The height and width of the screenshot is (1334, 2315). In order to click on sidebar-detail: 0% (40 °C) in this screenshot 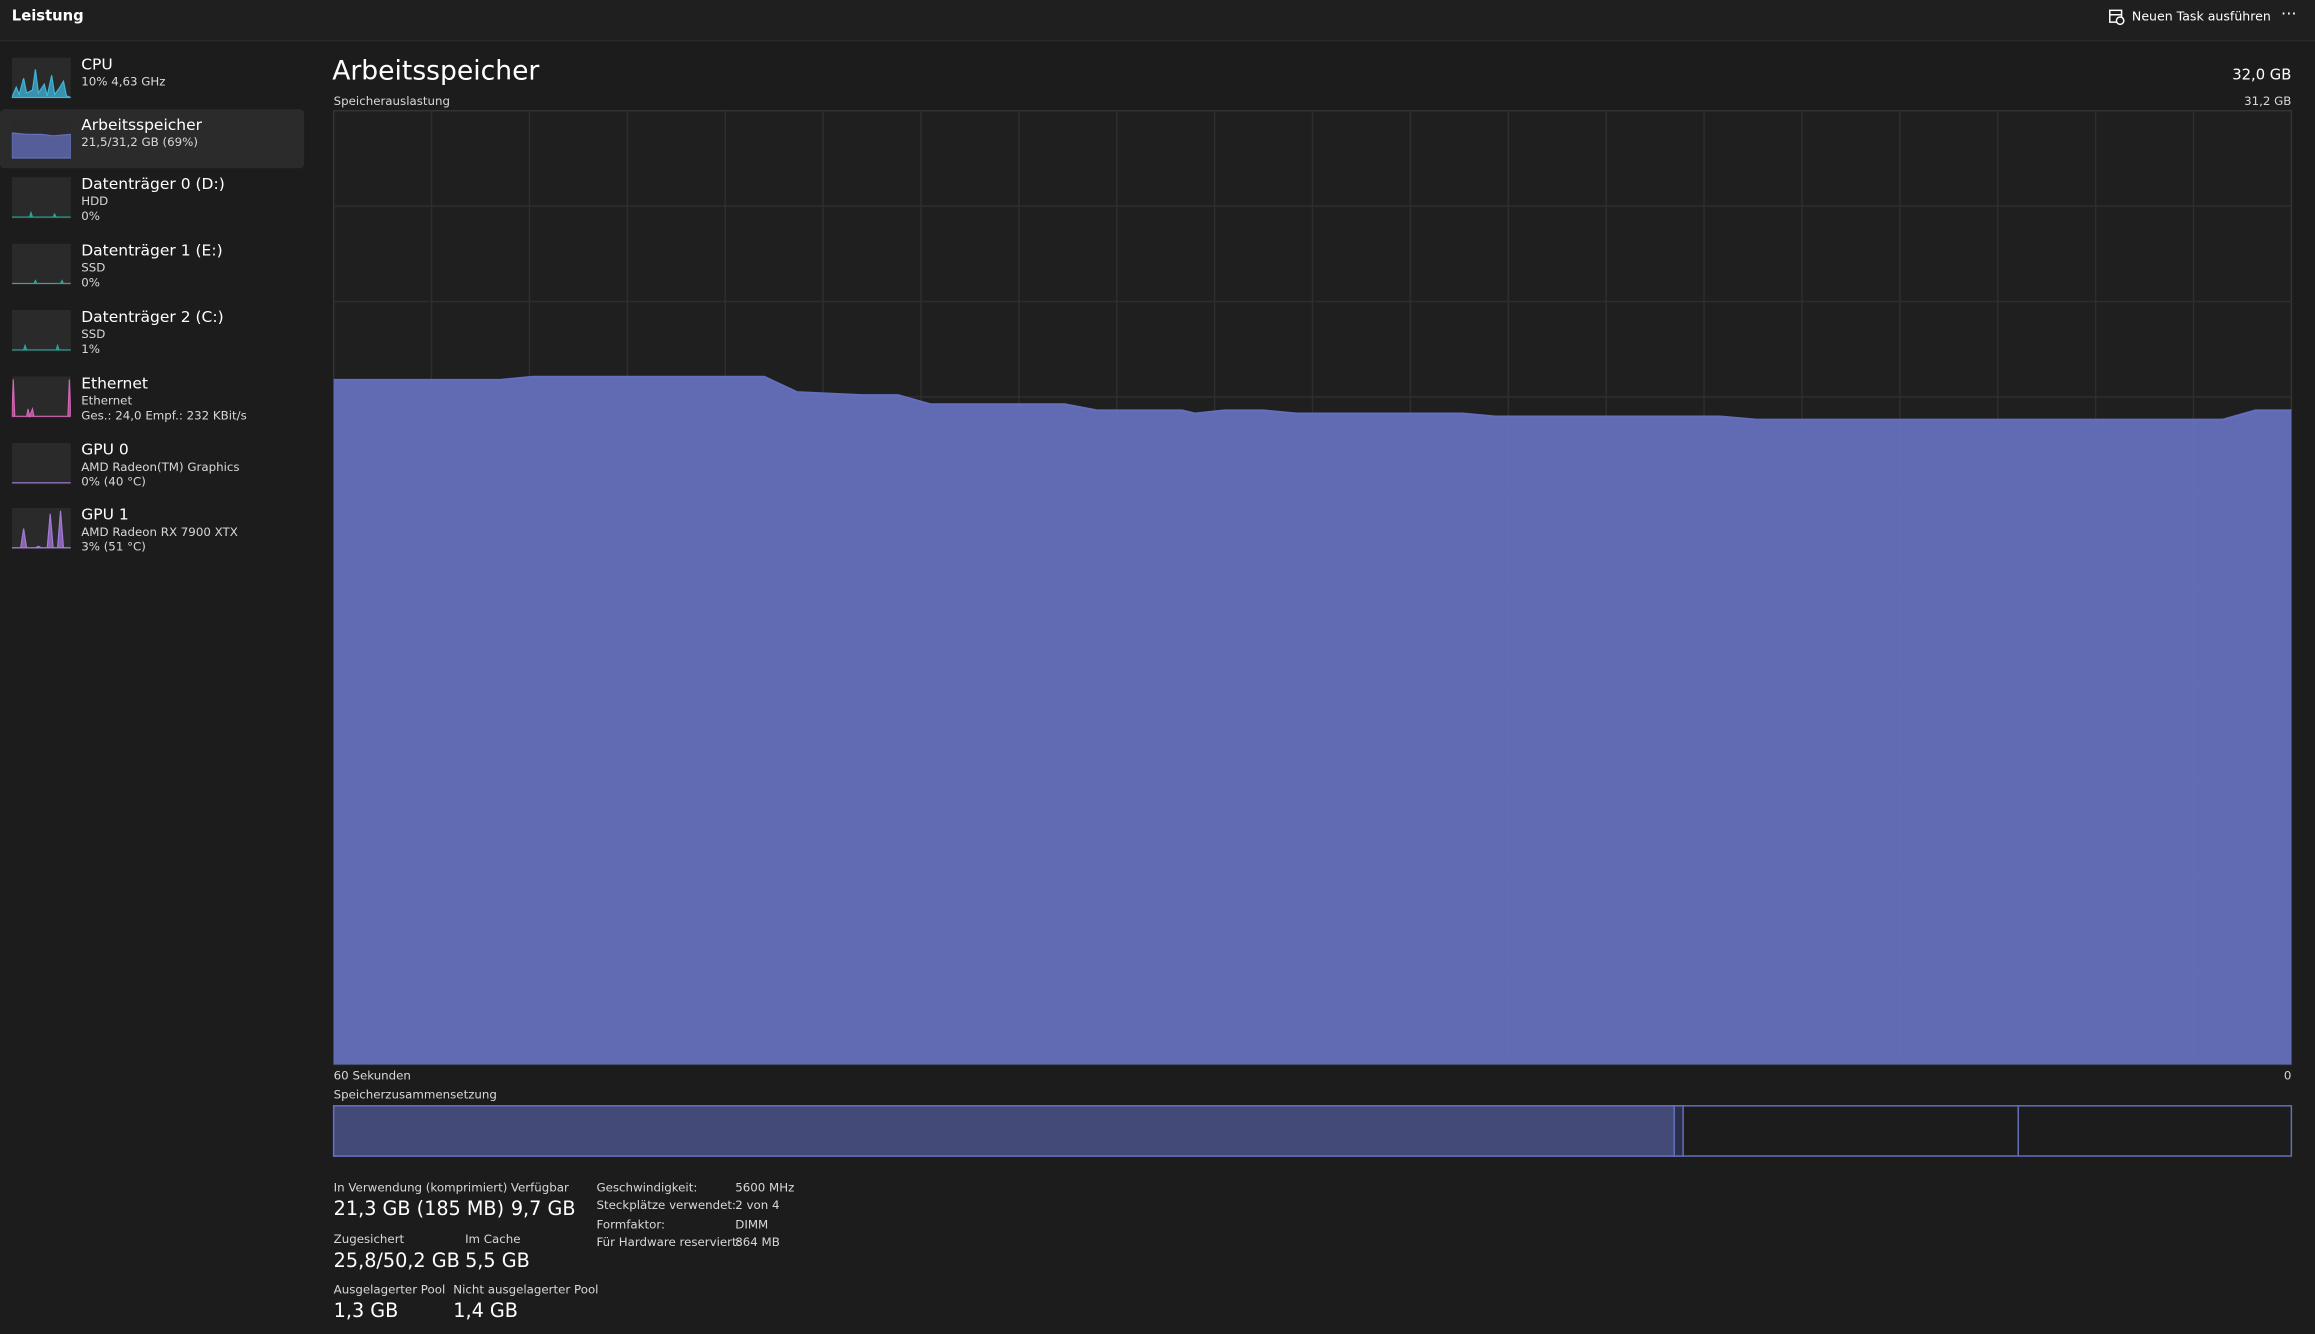, I will do `click(113, 482)`.